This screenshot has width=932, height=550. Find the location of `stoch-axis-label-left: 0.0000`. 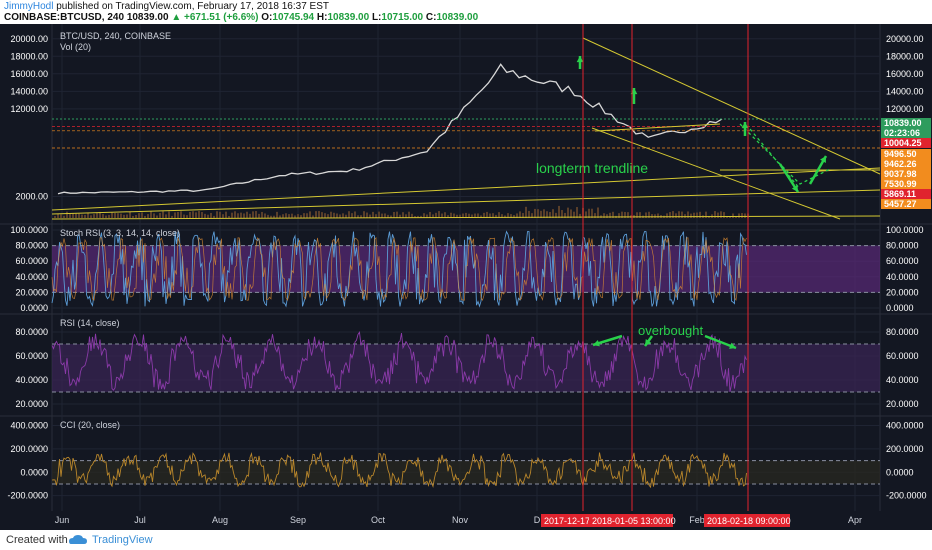

stoch-axis-label-left: 0.0000 is located at coordinates (34, 308).